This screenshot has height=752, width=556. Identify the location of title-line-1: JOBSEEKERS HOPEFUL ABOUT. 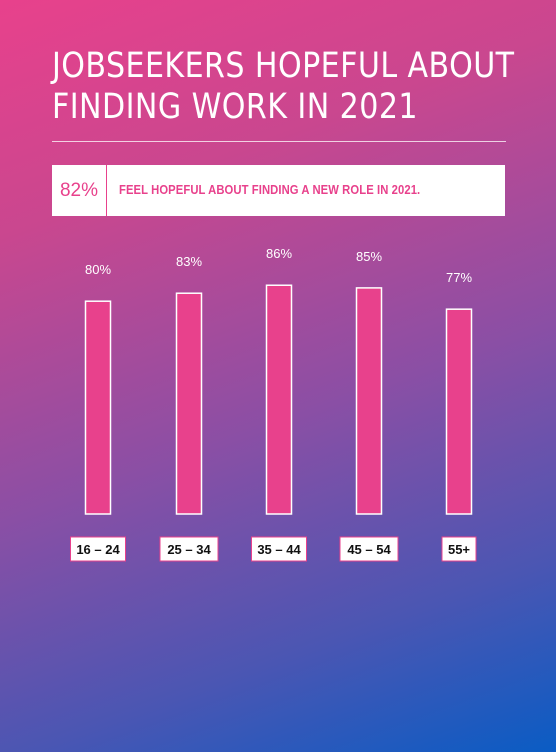
(283, 66).